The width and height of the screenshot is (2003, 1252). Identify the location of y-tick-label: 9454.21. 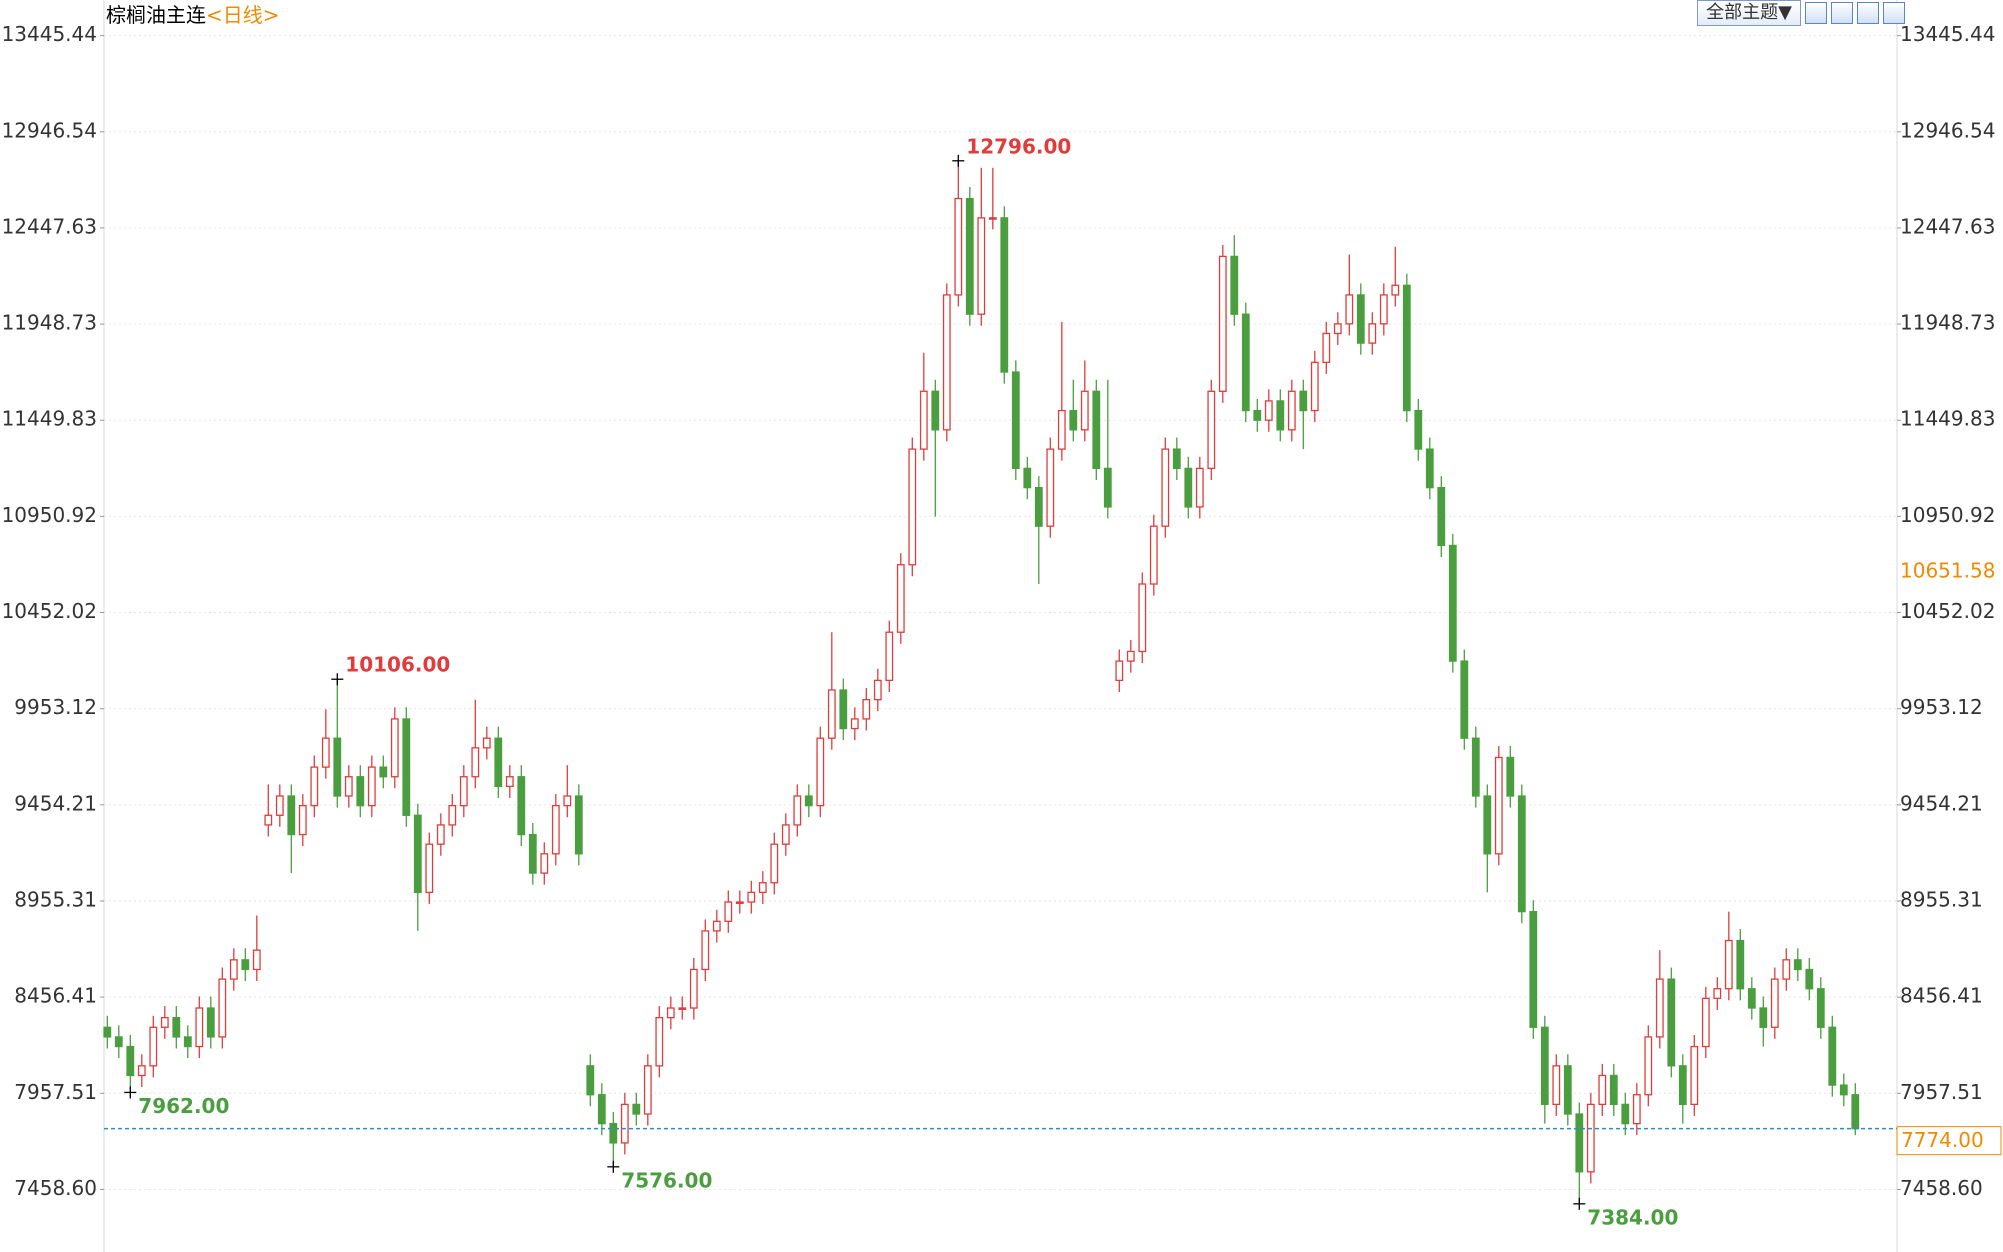
(55, 803).